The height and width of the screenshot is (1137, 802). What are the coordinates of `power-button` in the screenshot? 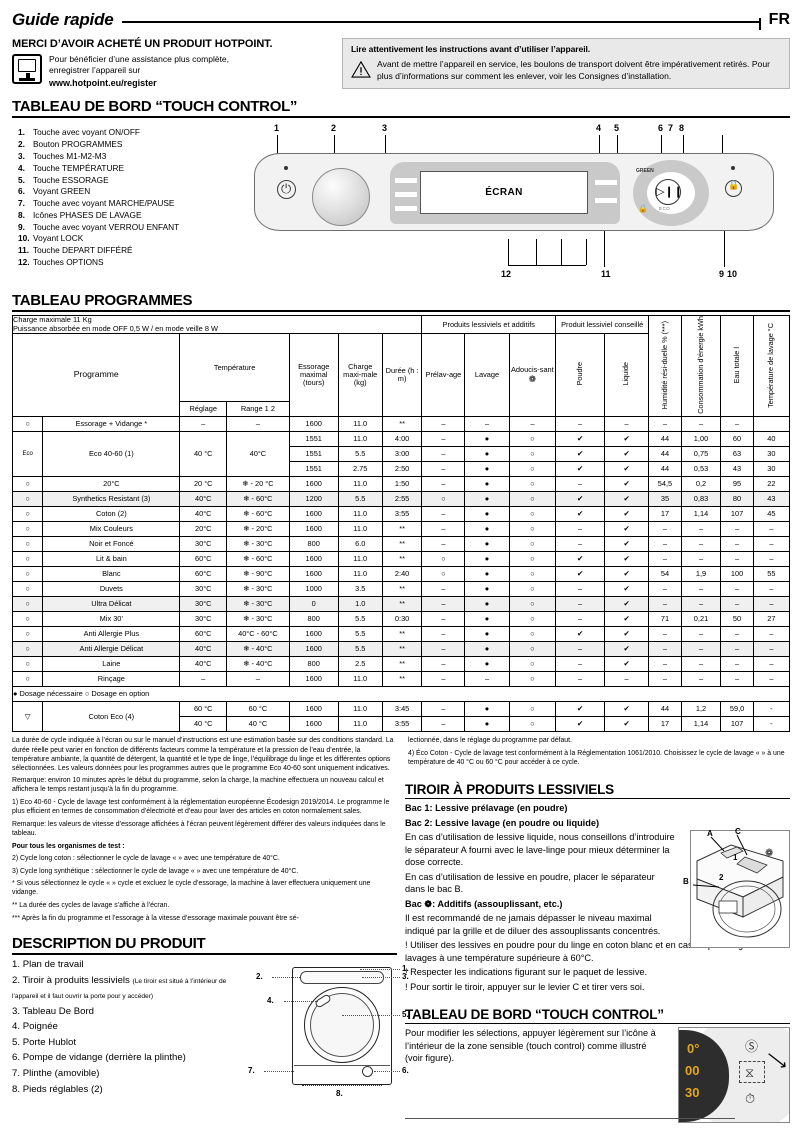 It's located at (286, 190).